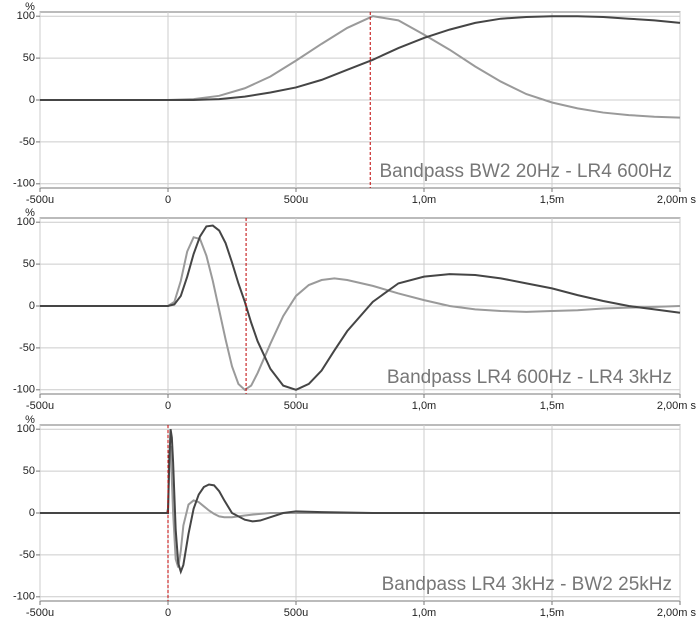  What do you see at coordinates (360, 58) in the screenshot?
I see `line-series` at bounding box center [360, 58].